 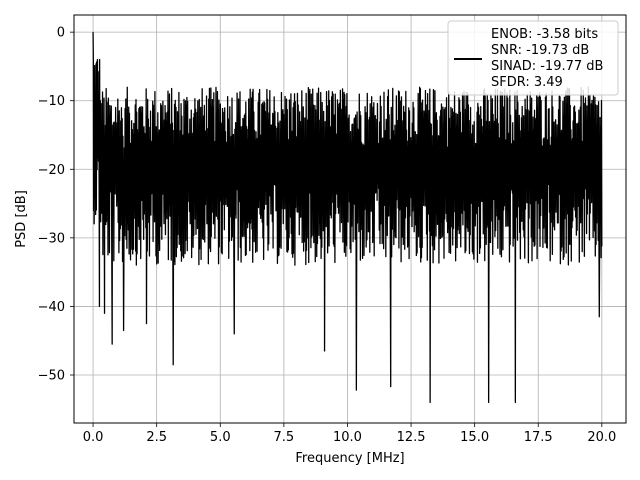 I want to click on y-axis-ticks: 0 −10 −20 −30 −40 −50, so click(x=56, y=205).